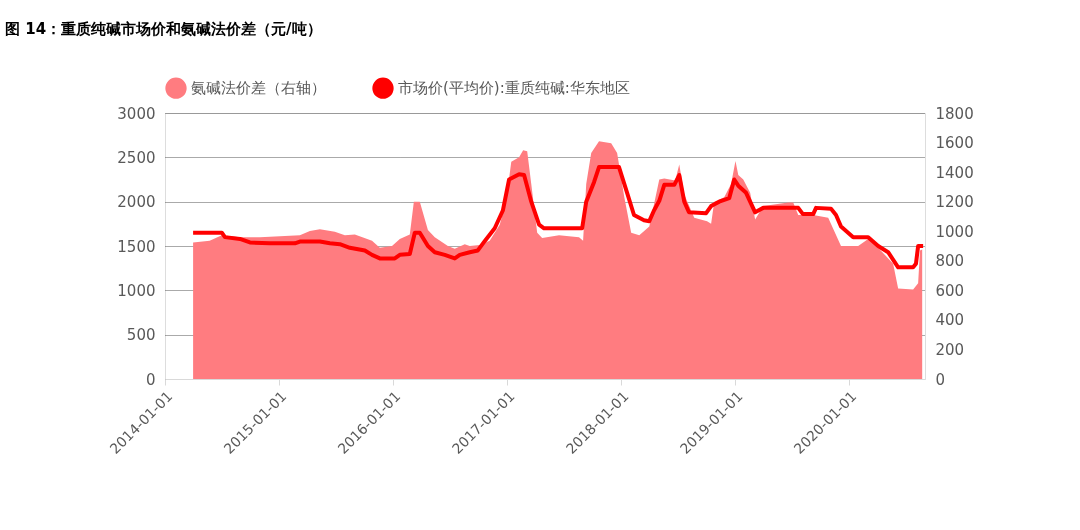 The image size is (1080, 530). Describe the element at coordinates (954, 143) in the screenshot. I see `y2-tick-label: 1600` at that location.